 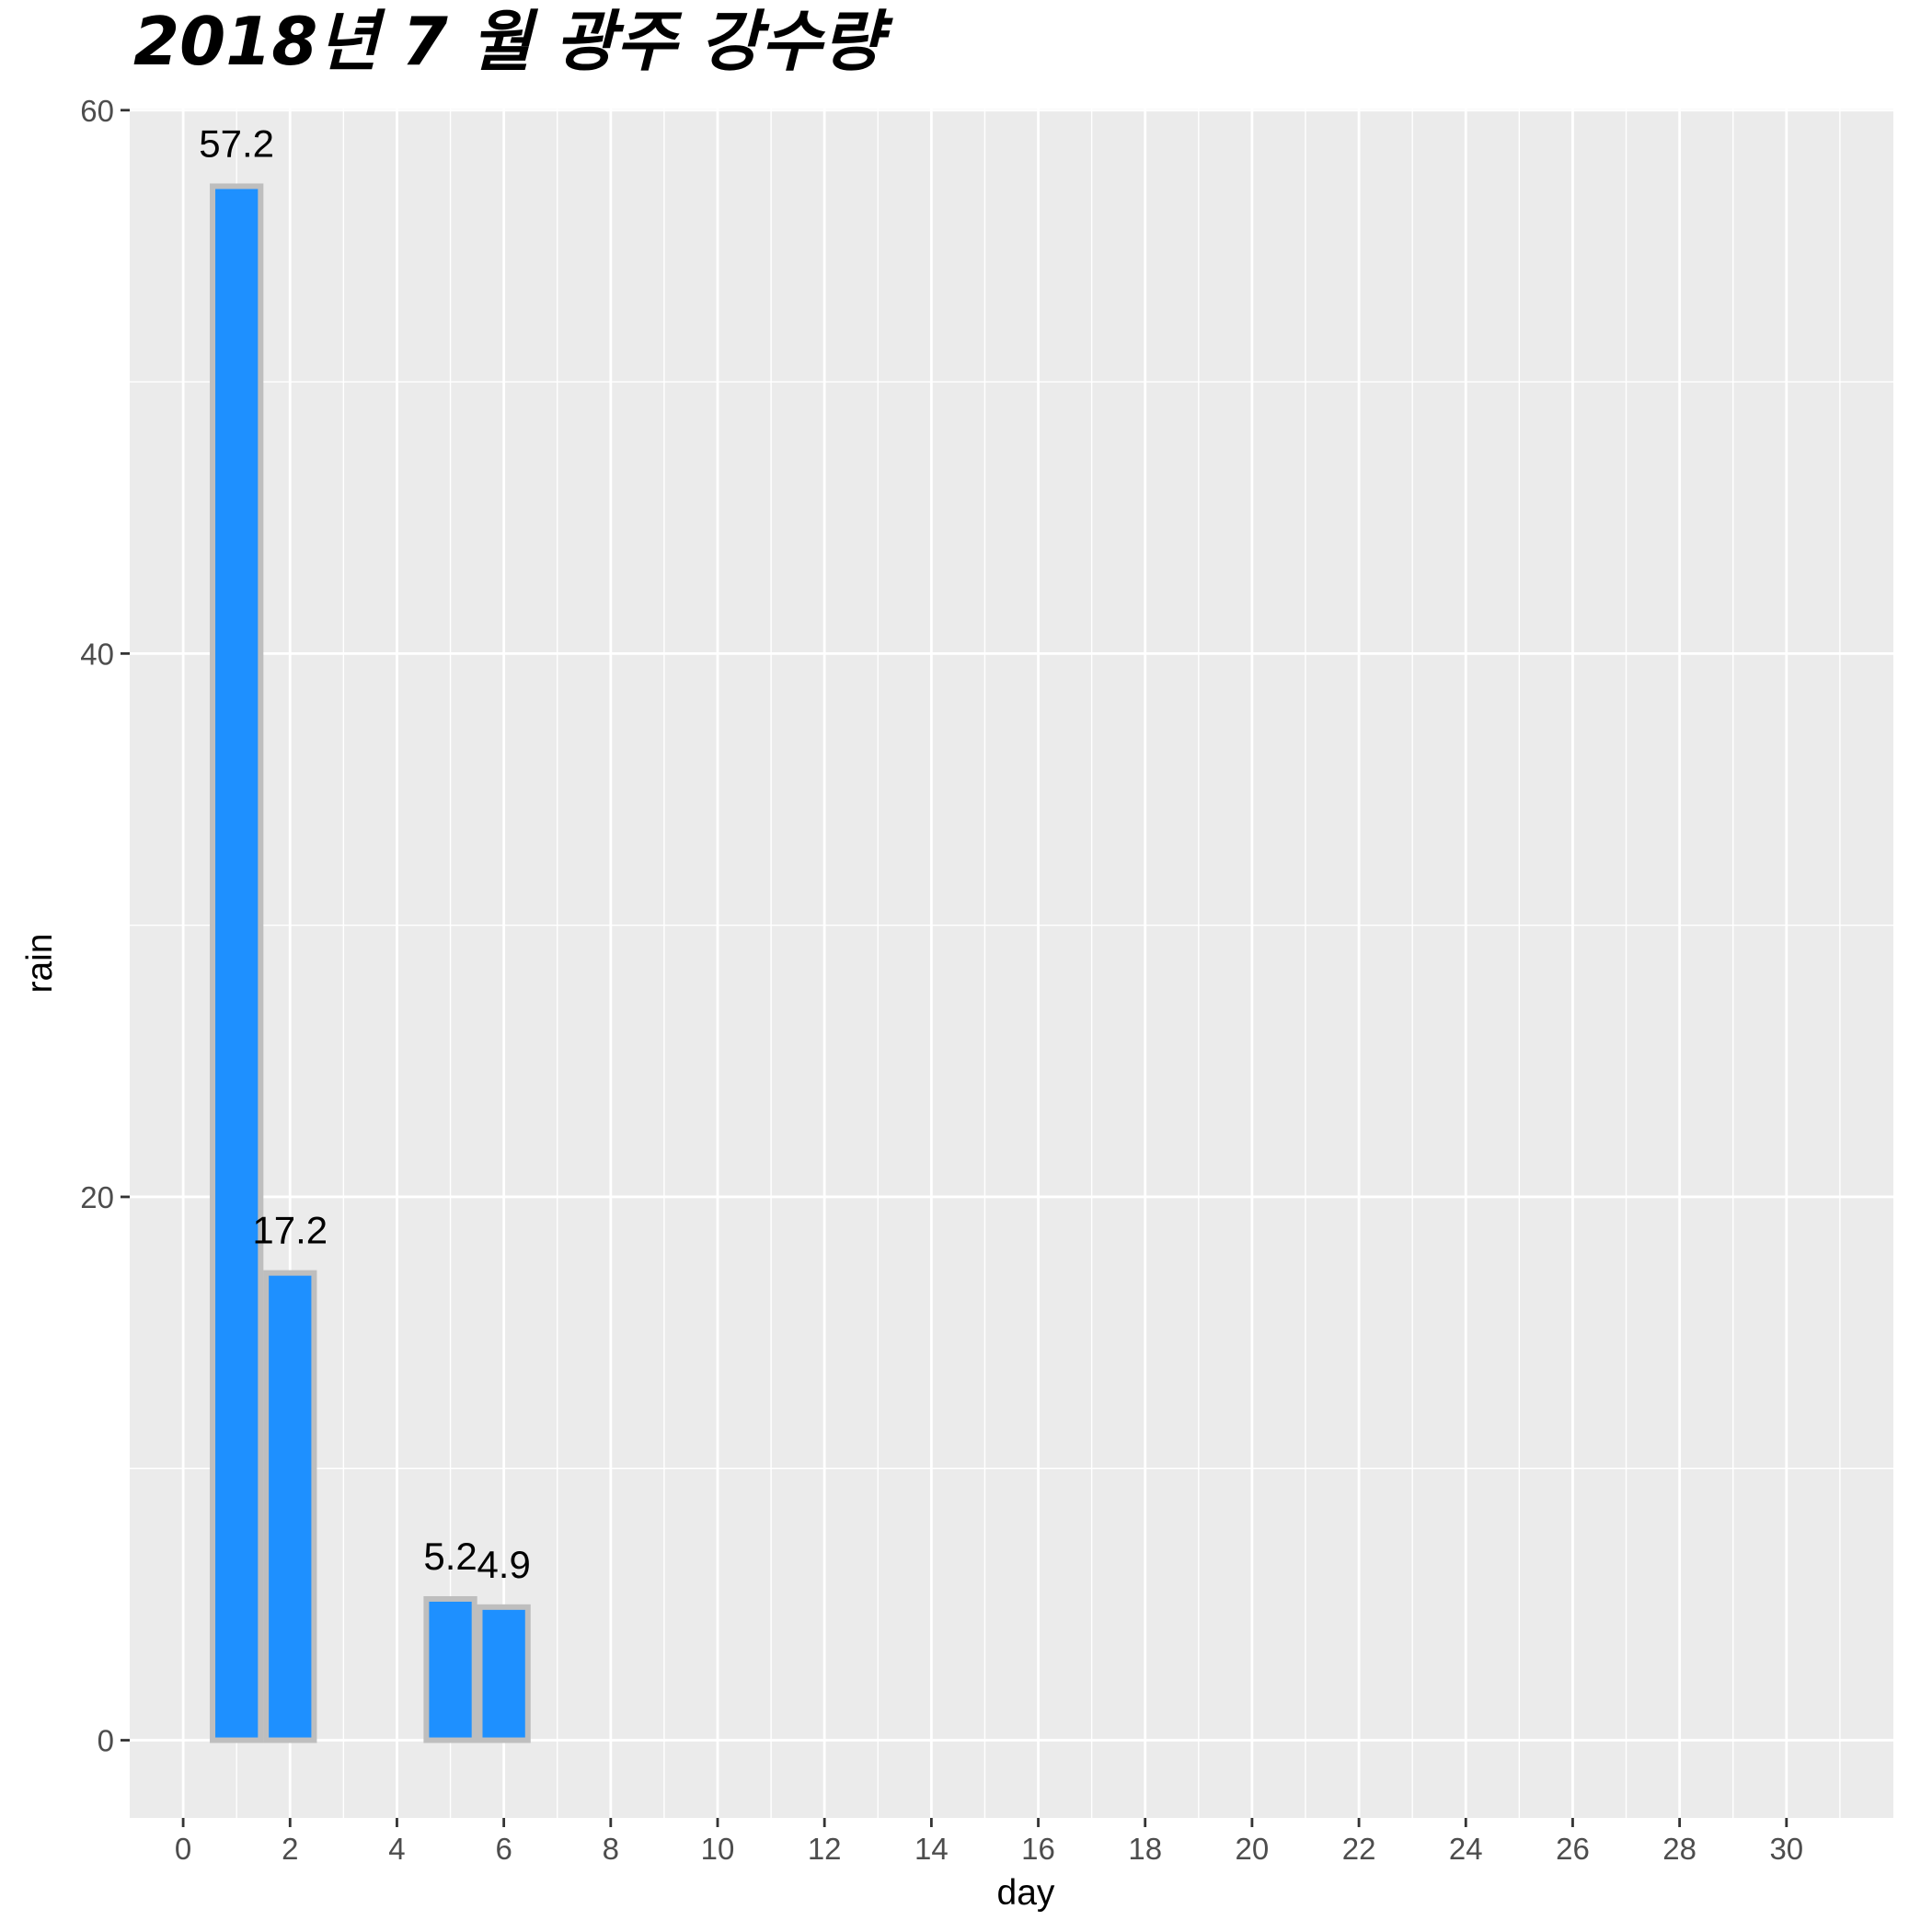 I want to click on x-tick-label: 18, so click(x=1145, y=1849).